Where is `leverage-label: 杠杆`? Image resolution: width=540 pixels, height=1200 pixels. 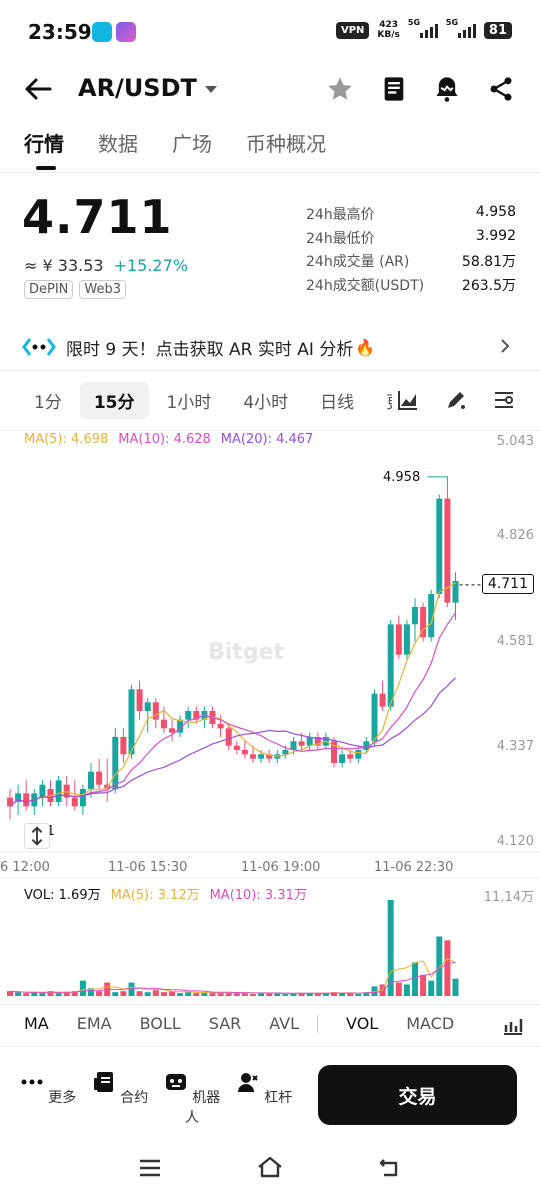 leverage-label: 杠杆 is located at coordinates (278, 1098).